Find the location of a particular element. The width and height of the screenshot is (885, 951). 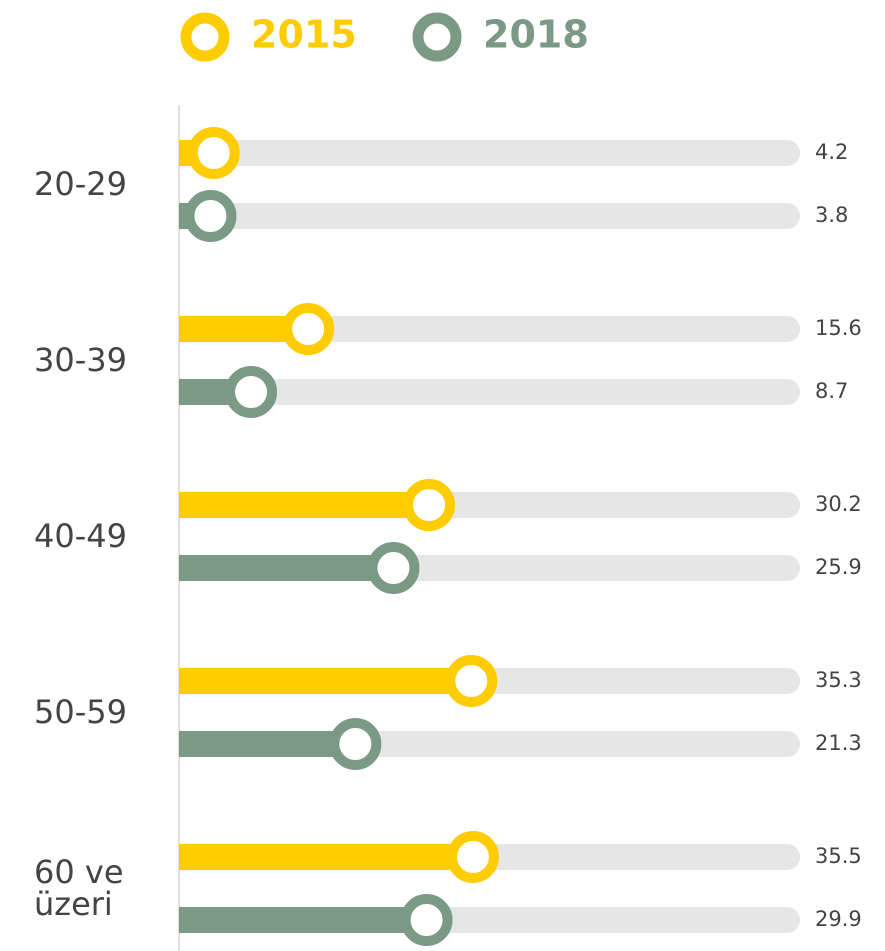

category-label: 60 ve üzeri is located at coordinates (79, 888).